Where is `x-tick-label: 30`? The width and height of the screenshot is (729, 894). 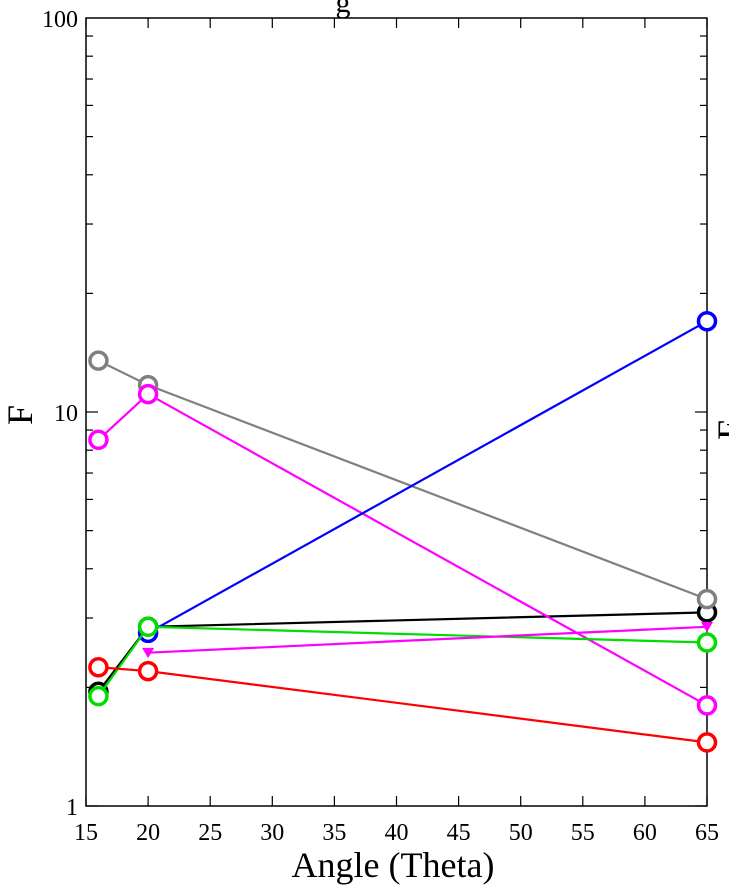 x-tick-label: 30 is located at coordinates (272, 833).